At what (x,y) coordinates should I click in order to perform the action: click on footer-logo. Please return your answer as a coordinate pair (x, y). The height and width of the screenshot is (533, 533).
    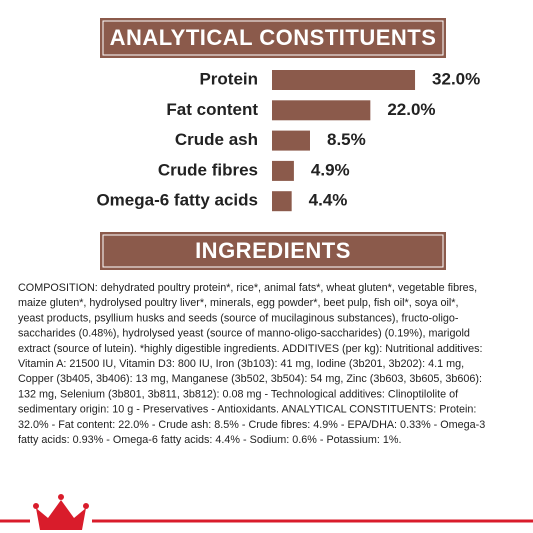
    Looking at the image, I should click on (266, 512).